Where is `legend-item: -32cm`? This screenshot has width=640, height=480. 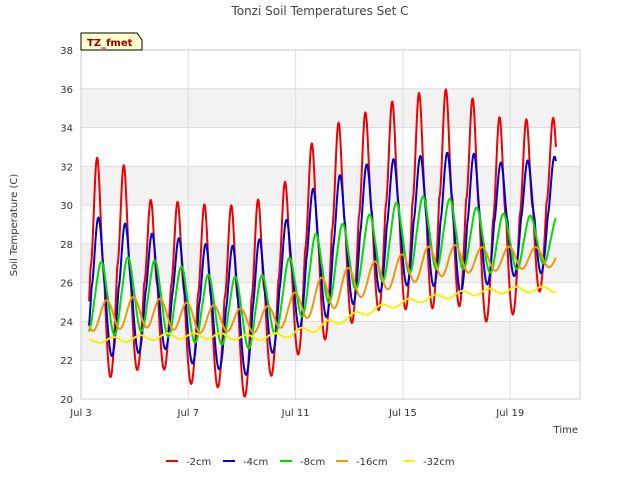
legend-item: -32cm is located at coordinates (429, 462).